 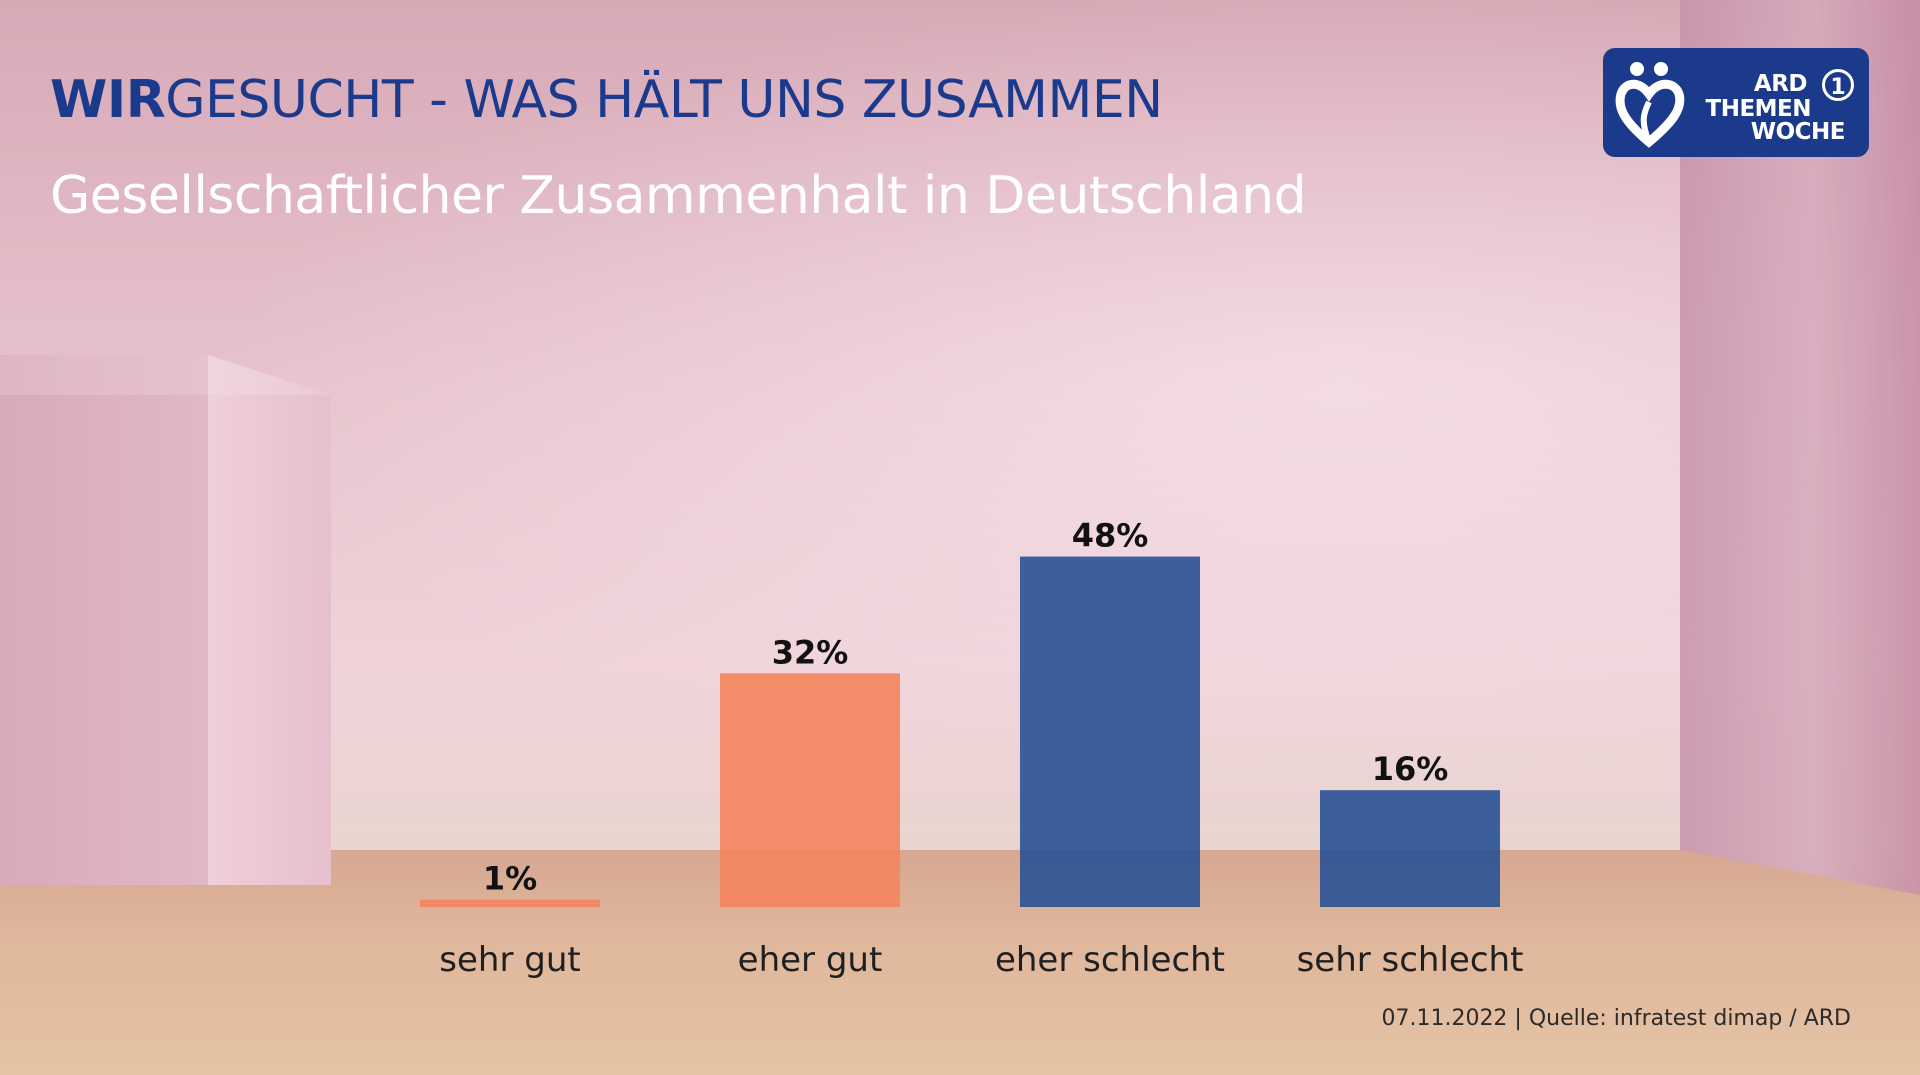 I want to click on category-label: eher gut, so click(x=810, y=960).